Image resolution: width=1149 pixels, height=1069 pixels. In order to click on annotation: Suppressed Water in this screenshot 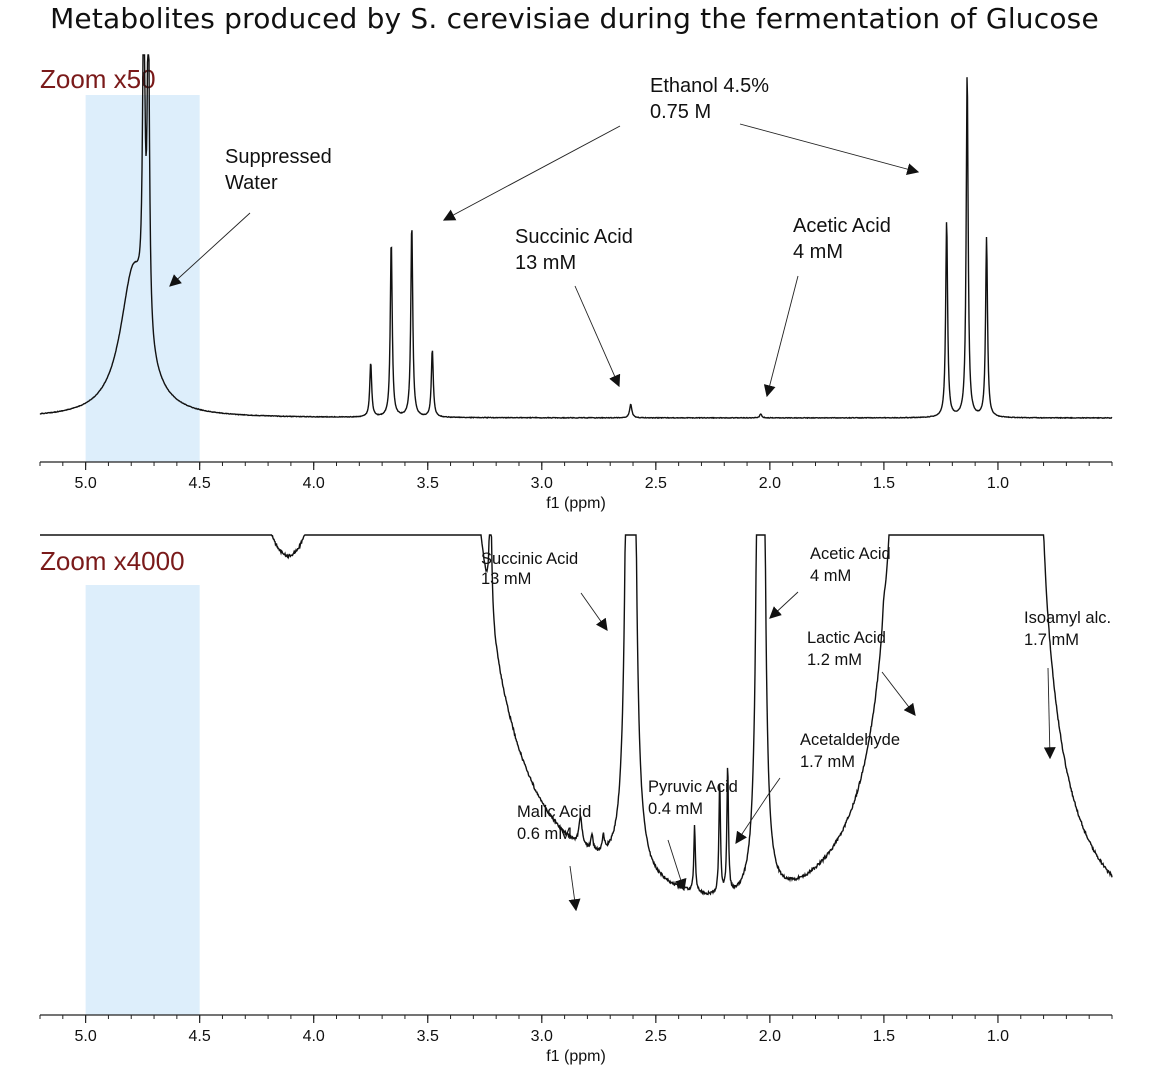, I will do `click(250, 216)`.